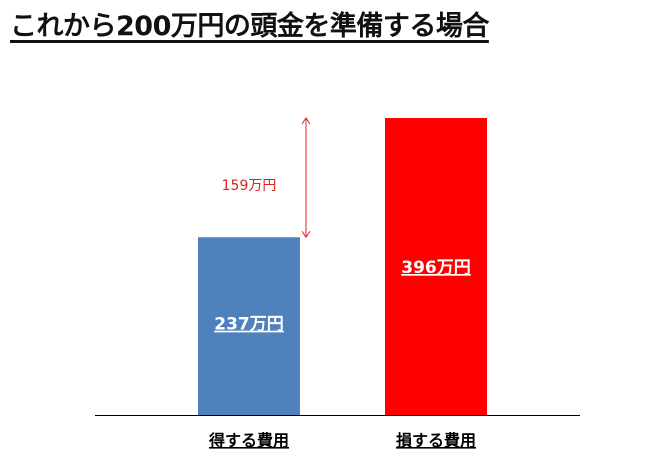 The image size is (660, 461). Describe the element at coordinates (306, 234) in the screenshot. I see `difference-arrow-head-bottom` at that location.